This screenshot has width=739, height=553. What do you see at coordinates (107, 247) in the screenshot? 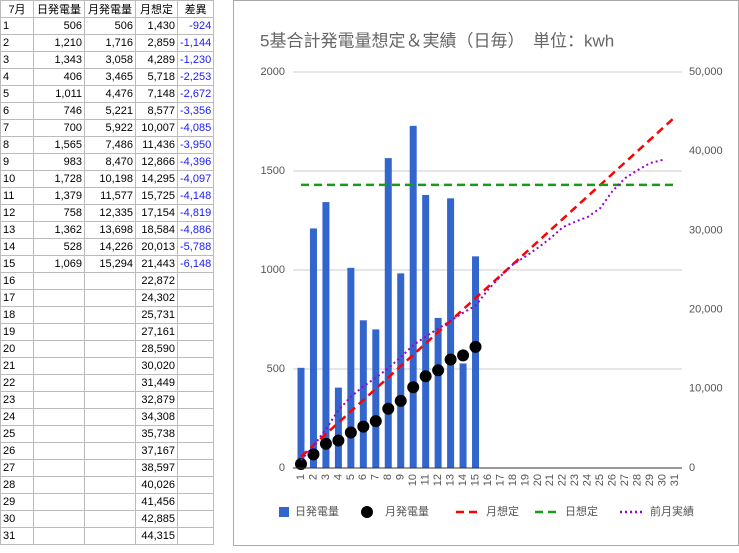
I see `row: 14 528 14,226 20,013 -5,788` at bounding box center [107, 247].